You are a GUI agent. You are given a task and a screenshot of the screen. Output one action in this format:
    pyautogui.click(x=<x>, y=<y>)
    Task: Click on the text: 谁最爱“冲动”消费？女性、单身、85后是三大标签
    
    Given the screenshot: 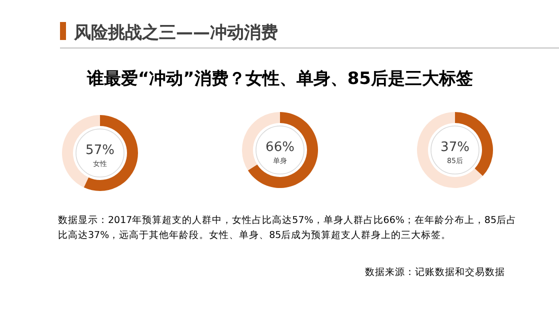 What is the action you would take?
    pyautogui.click(x=280, y=79)
    